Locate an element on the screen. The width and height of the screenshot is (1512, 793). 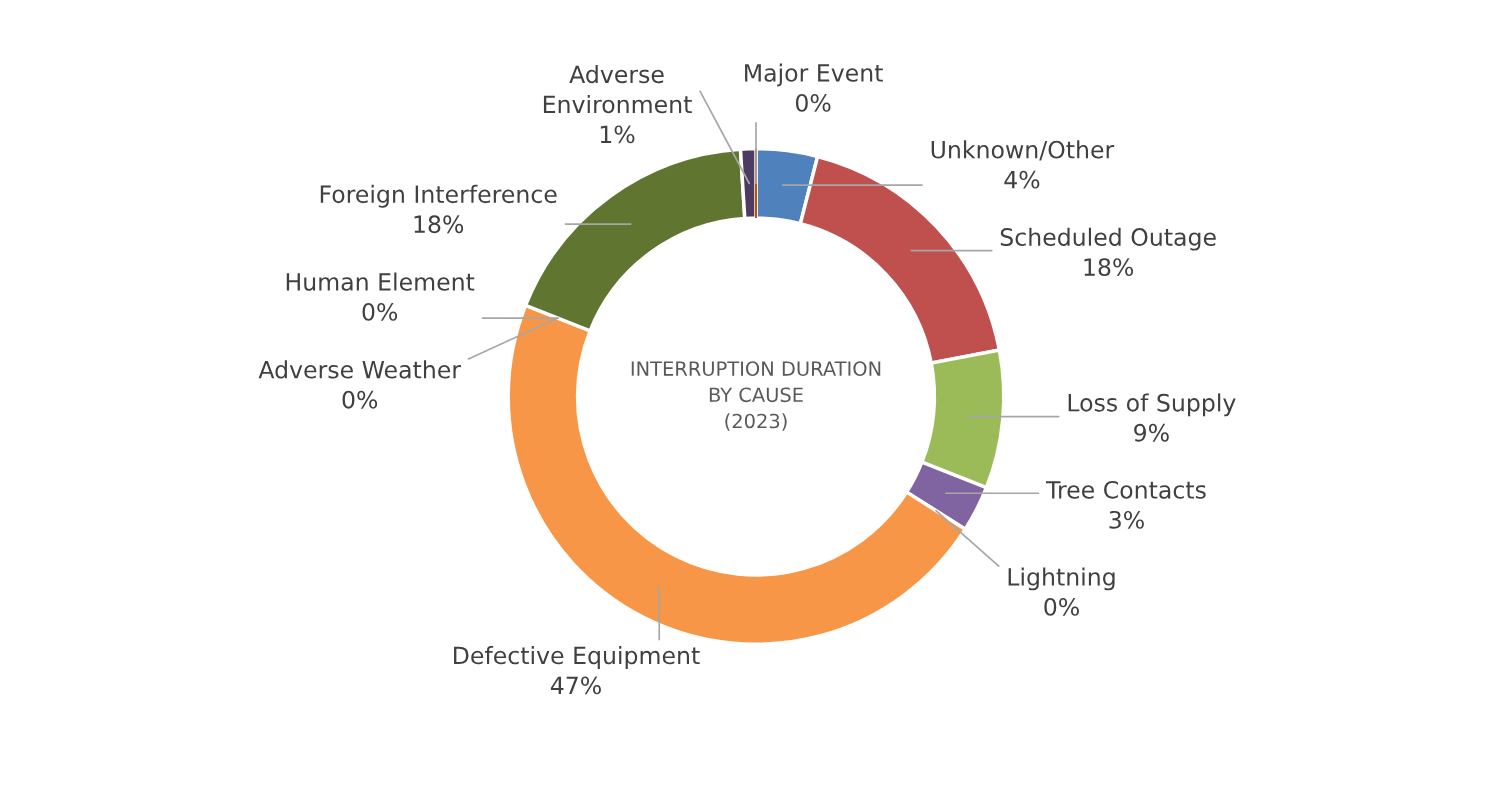
category-label: Major Event is located at coordinates (814, 75).